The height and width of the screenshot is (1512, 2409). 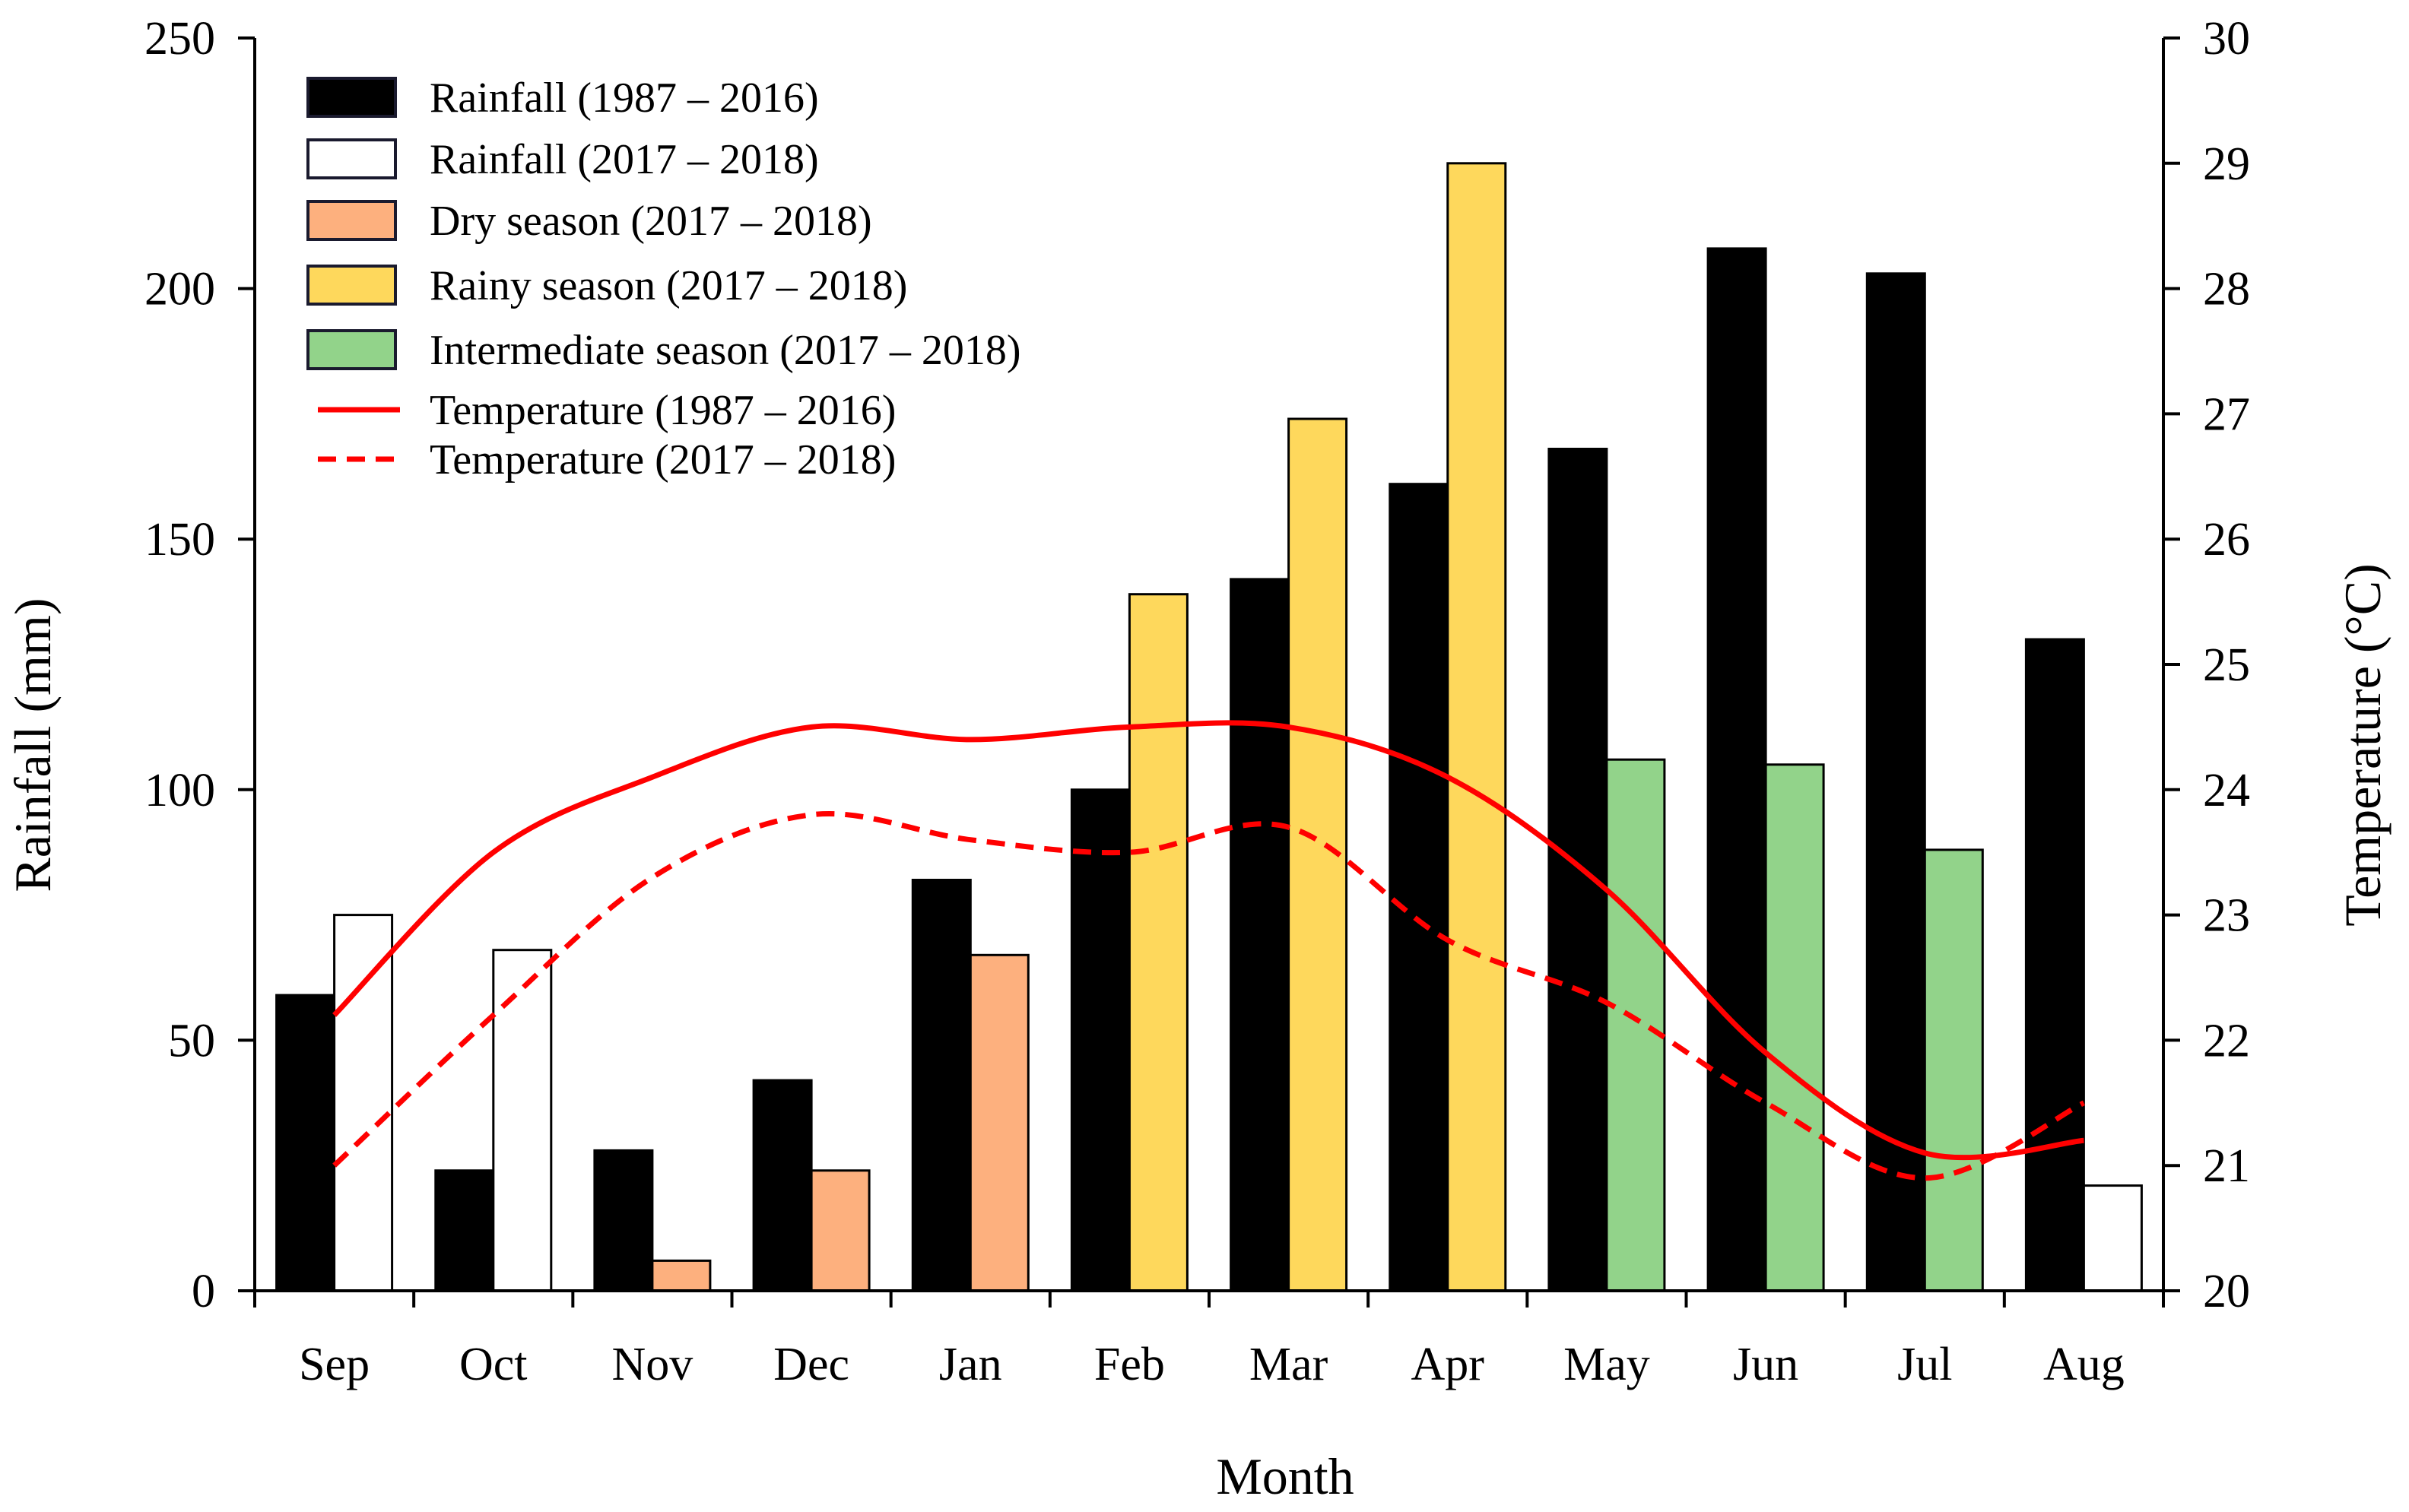 What do you see at coordinates (782, 1185) in the screenshot?
I see `bar-rainfall-1987-2016-dec` at bounding box center [782, 1185].